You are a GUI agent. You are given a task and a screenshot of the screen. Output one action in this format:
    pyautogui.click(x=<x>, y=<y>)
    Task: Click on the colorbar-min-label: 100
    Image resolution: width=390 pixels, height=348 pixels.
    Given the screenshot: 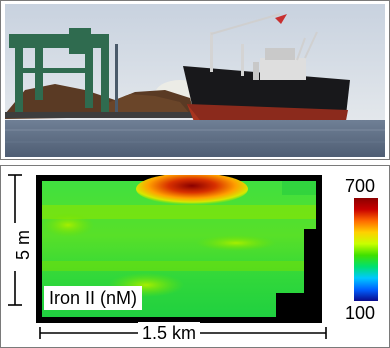 What is the action you would take?
    pyautogui.click(x=360, y=313)
    